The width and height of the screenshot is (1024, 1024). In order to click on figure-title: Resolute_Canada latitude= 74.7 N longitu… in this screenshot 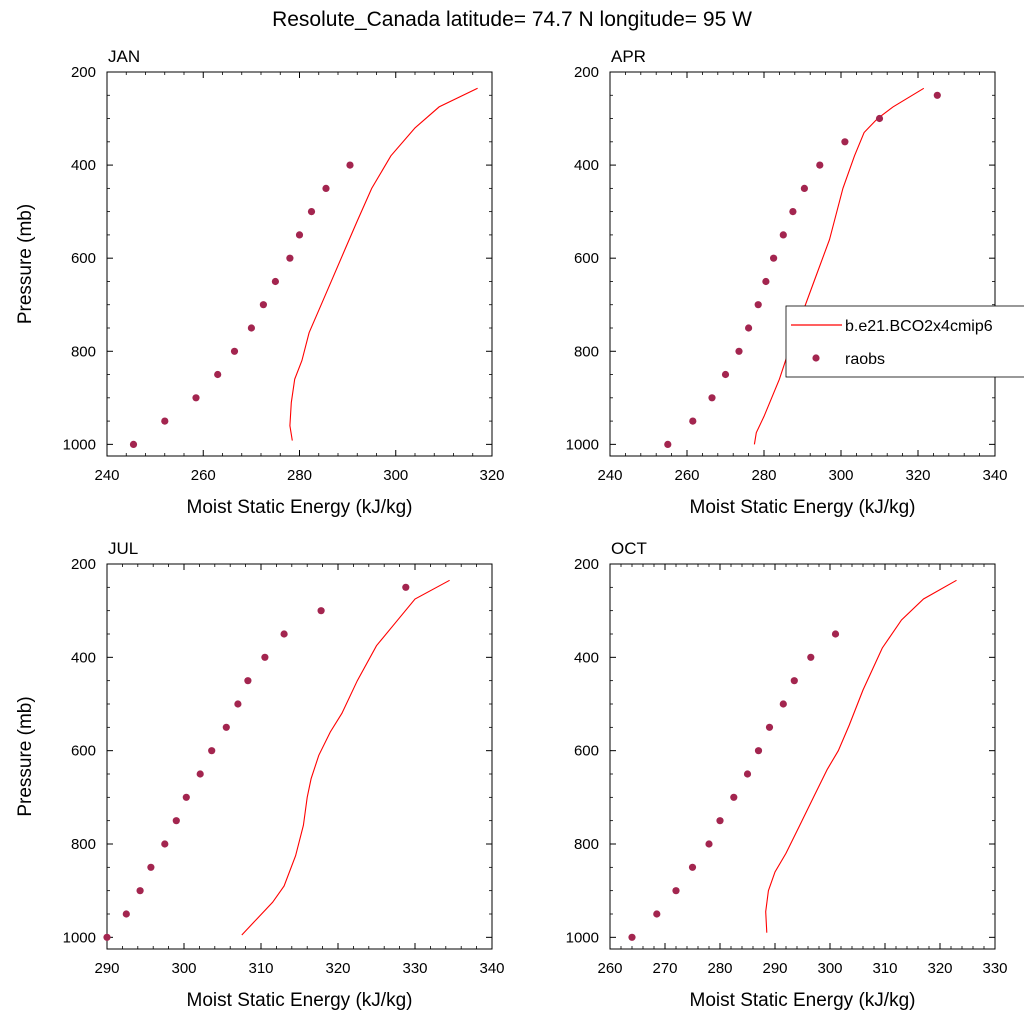, I will do `click(512, 19)`.